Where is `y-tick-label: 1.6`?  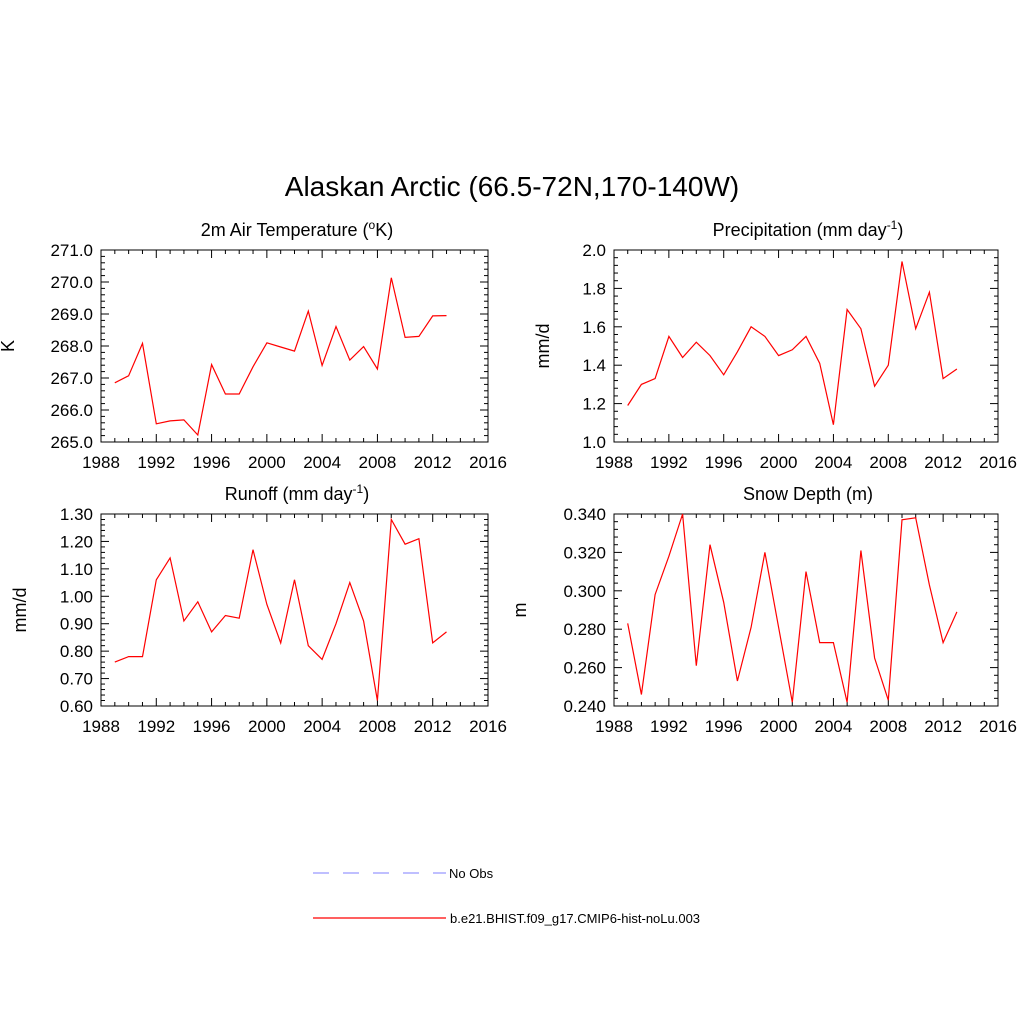
y-tick-label: 1.6 is located at coordinates (594, 327).